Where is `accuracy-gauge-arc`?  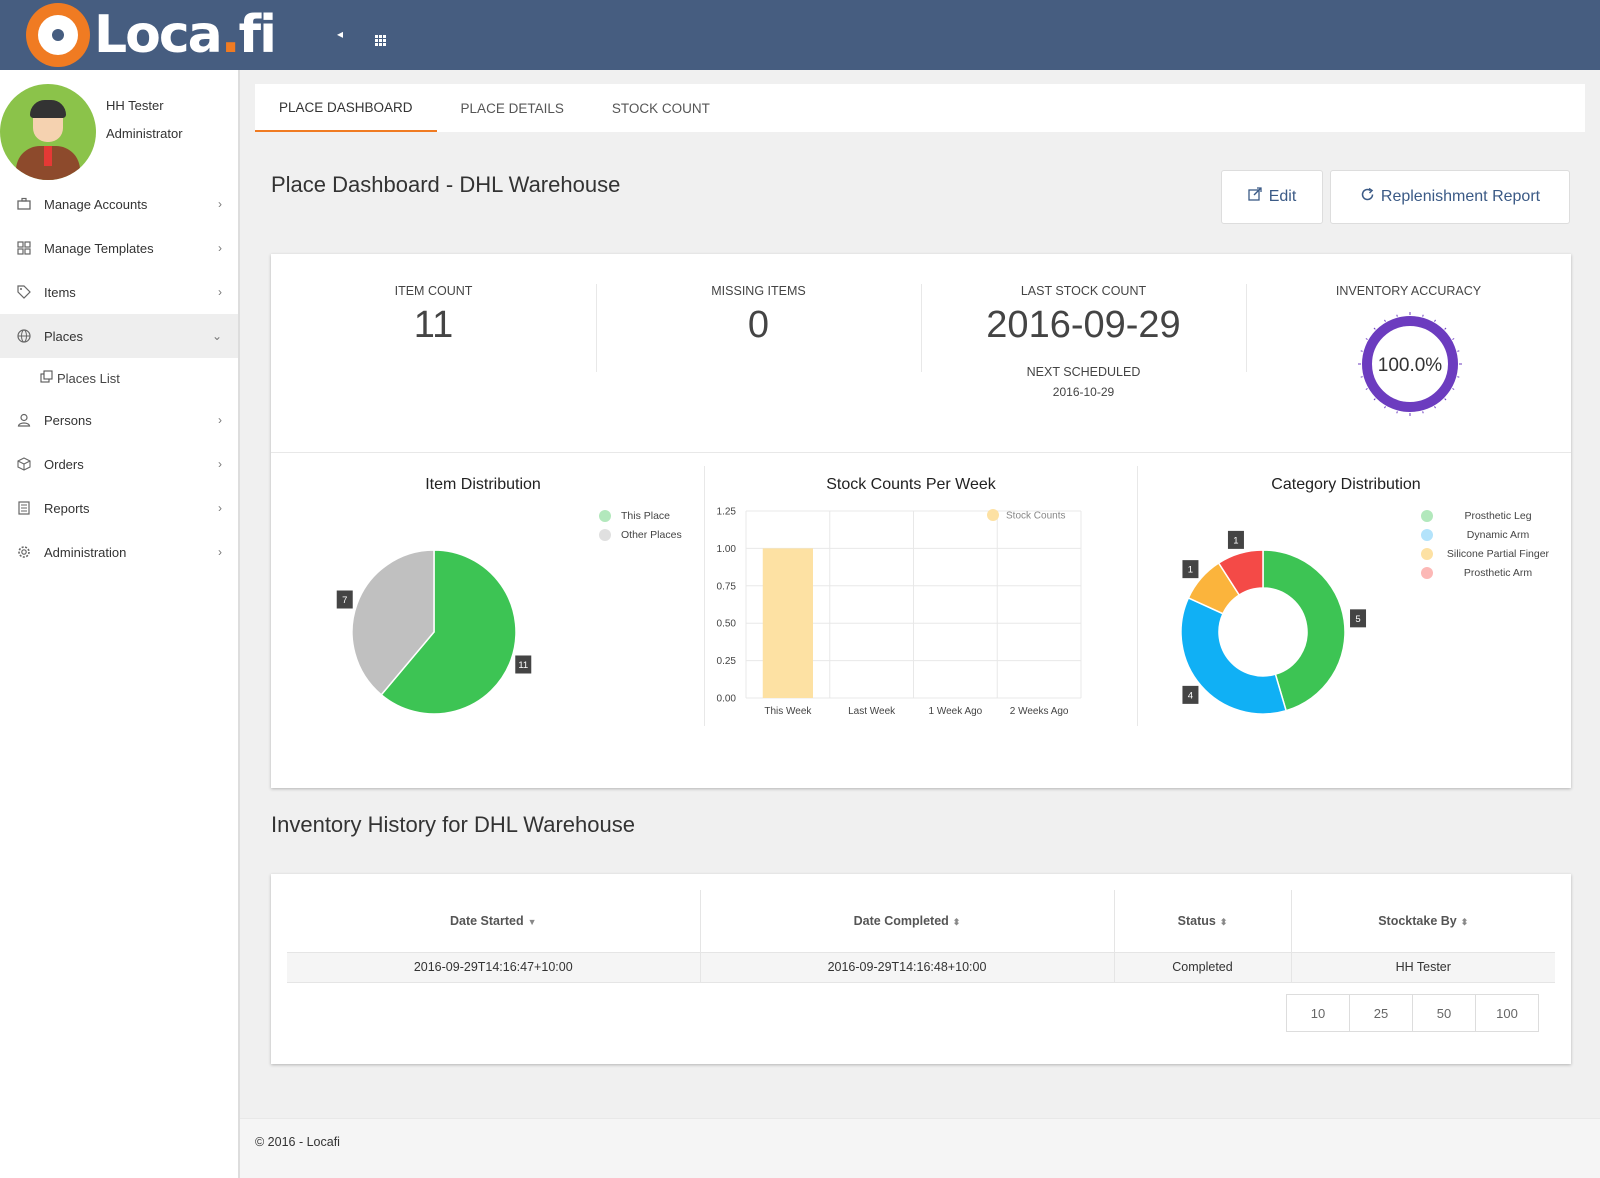 accuracy-gauge-arc is located at coordinates (1410, 364).